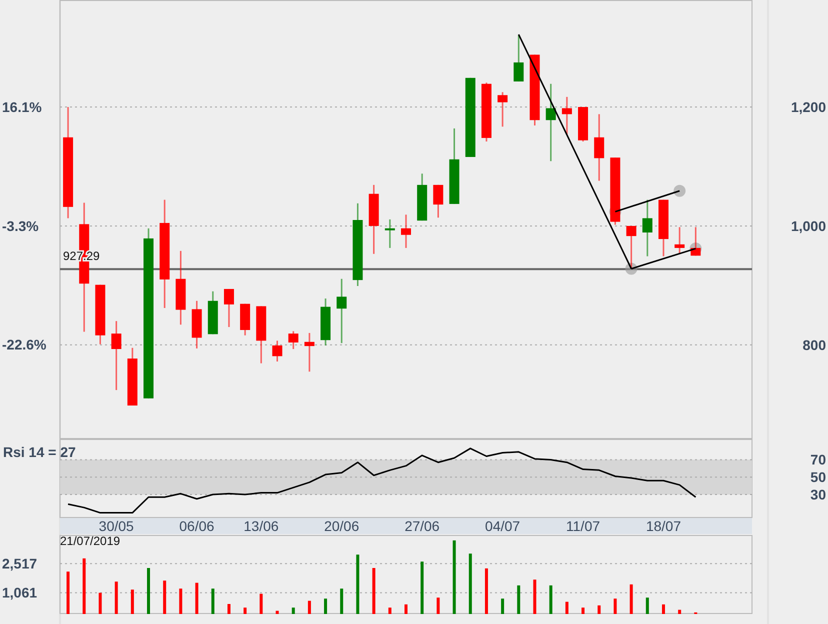 The height and width of the screenshot is (624, 828). Describe the element at coordinates (808, 106) in the screenshot. I see `y-tick-label: 1,200` at that location.